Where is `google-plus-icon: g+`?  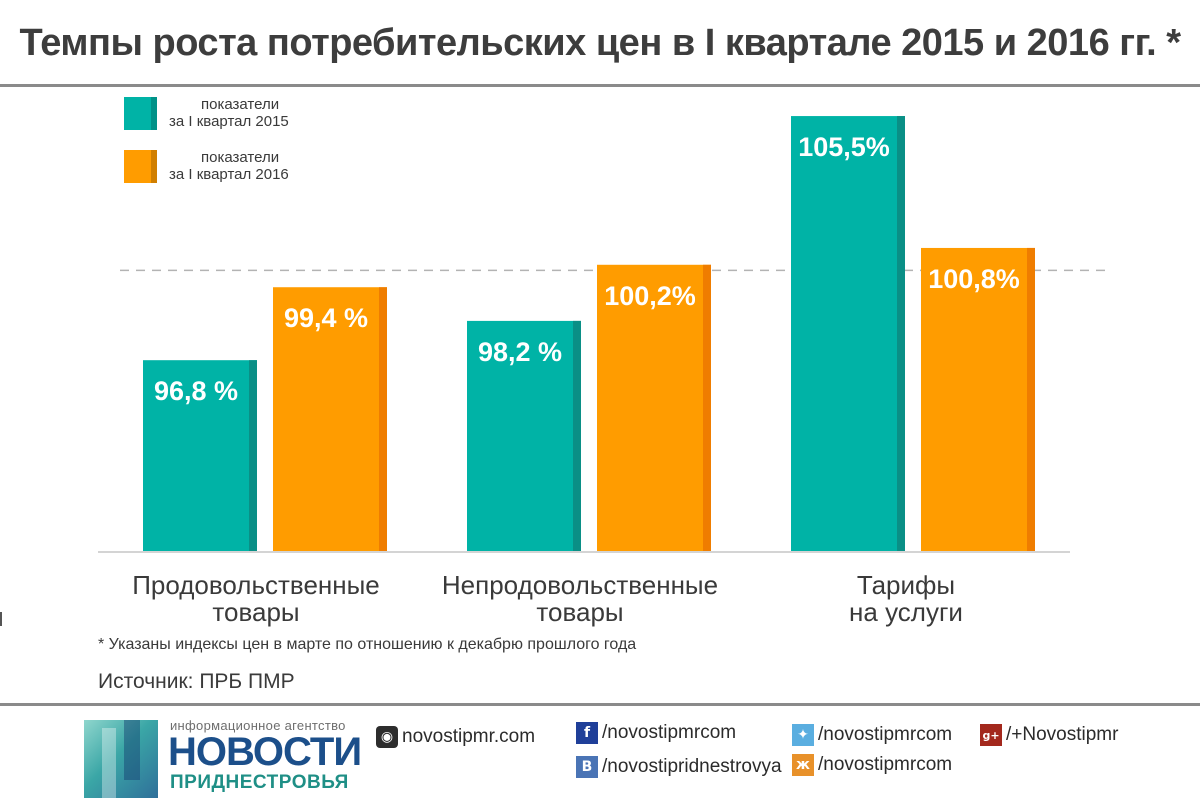 google-plus-icon: g+ is located at coordinates (991, 735).